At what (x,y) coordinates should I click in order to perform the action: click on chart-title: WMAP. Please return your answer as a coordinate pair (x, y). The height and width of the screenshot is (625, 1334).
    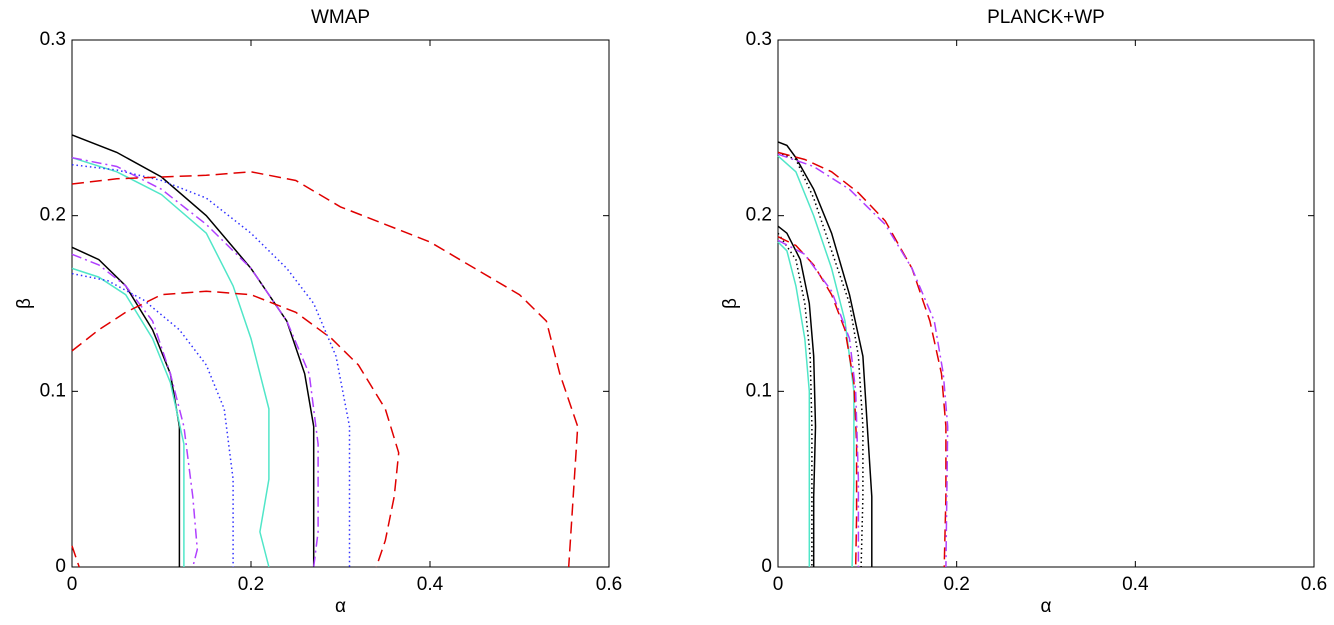
    Looking at the image, I should click on (340, 17).